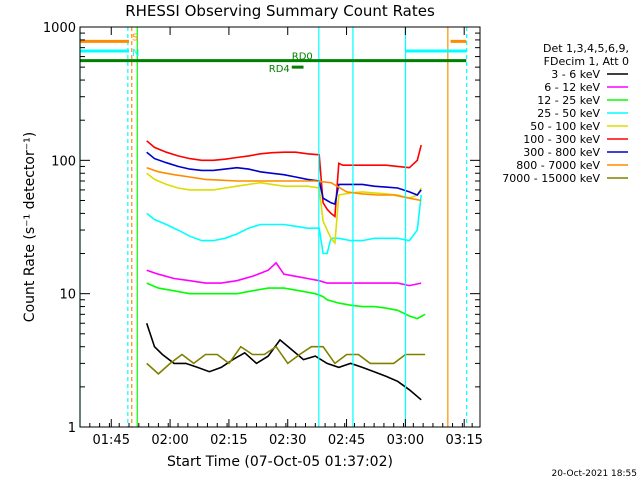 The image size is (640, 484). What do you see at coordinates (561, 139) in the screenshot?
I see `legend-label-100-300-kev: 100 - 300 keV` at bounding box center [561, 139].